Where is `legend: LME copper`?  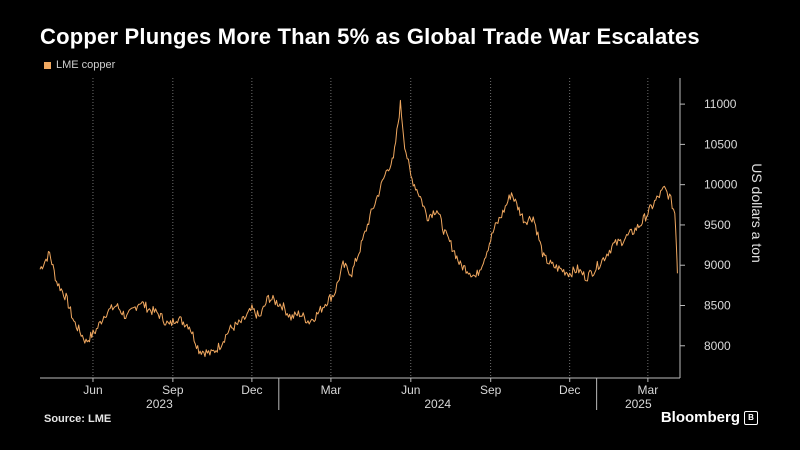 legend: LME copper is located at coordinates (79, 65).